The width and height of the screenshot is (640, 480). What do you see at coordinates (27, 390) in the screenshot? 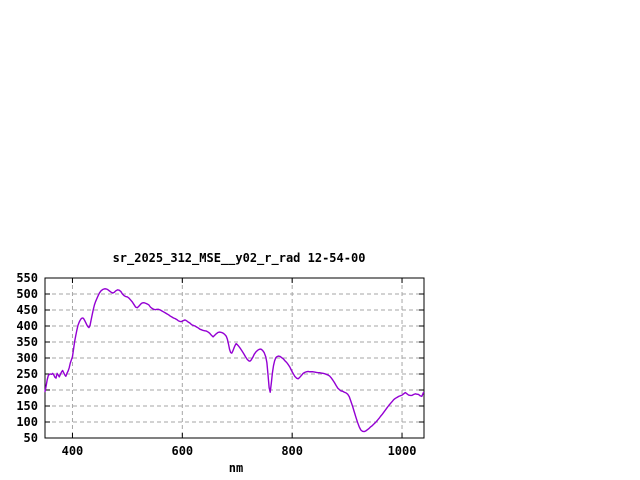
I see `y-tick-label: 200` at bounding box center [27, 390].